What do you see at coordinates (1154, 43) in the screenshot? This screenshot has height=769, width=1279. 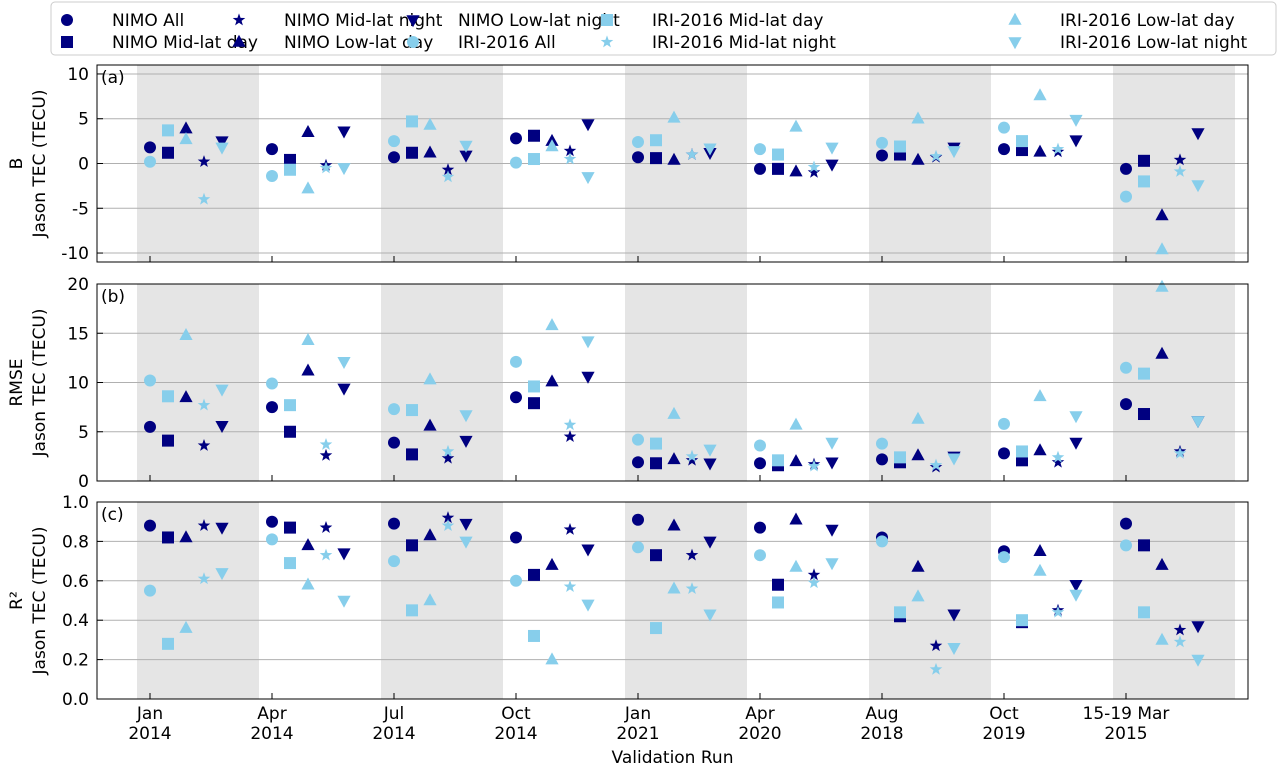 I see `legend-label: IRI-2016 Low-lat night` at bounding box center [1154, 43].